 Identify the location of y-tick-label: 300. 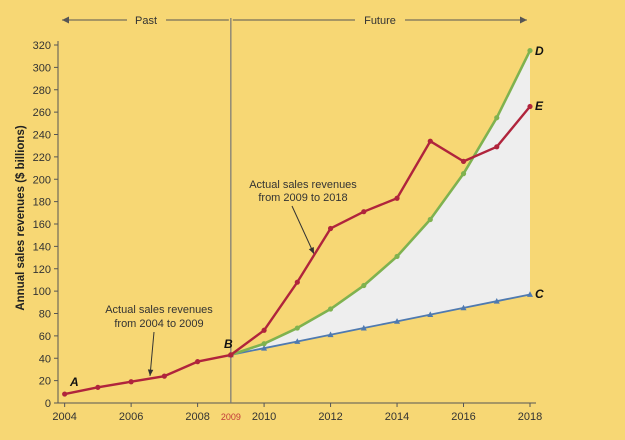
(42, 68).